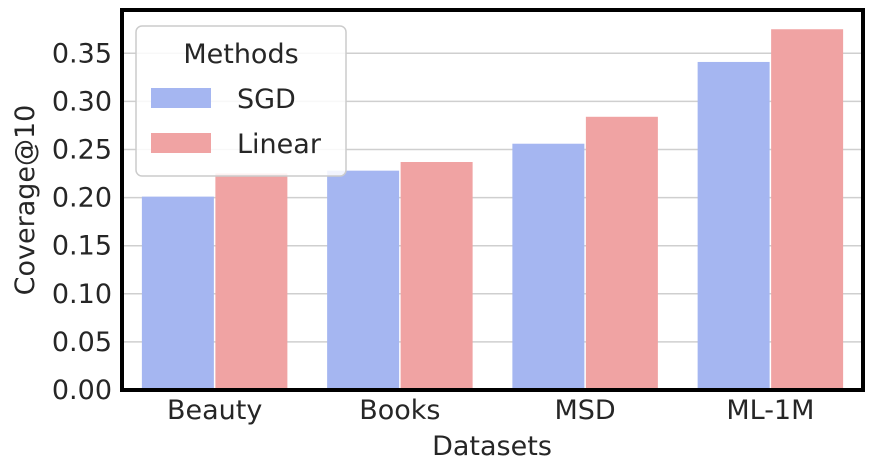  Describe the element at coordinates (621, 253) in the screenshot. I see `bar-linear-msd` at that location.